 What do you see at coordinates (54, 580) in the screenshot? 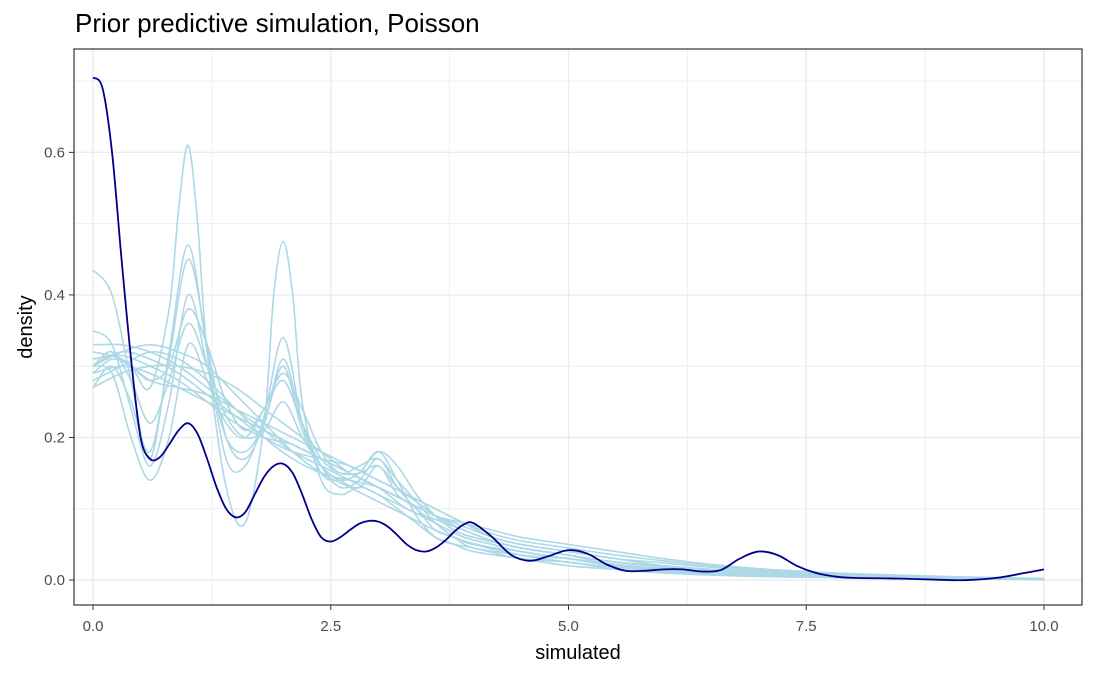
I see `y-tick-label: 0.0` at bounding box center [54, 580].